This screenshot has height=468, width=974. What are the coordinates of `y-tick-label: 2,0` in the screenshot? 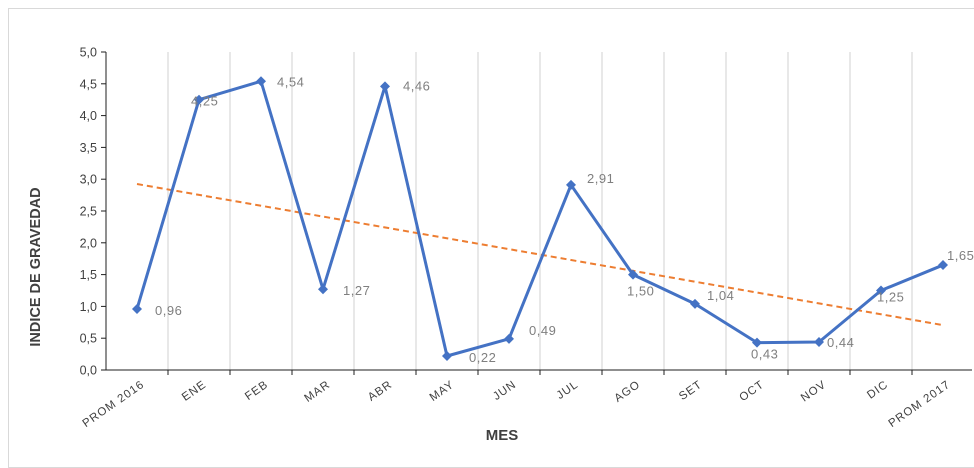 It's located at (88, 243).